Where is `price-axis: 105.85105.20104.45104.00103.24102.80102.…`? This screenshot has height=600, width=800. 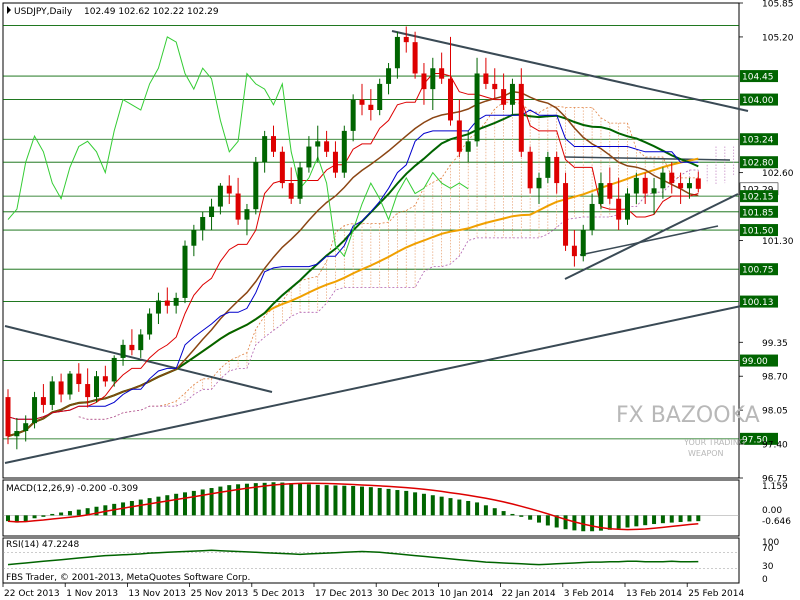 price-axis: 105.85105.20104.45104.00103.24102.80102.… is located at coordinates (766, 242).